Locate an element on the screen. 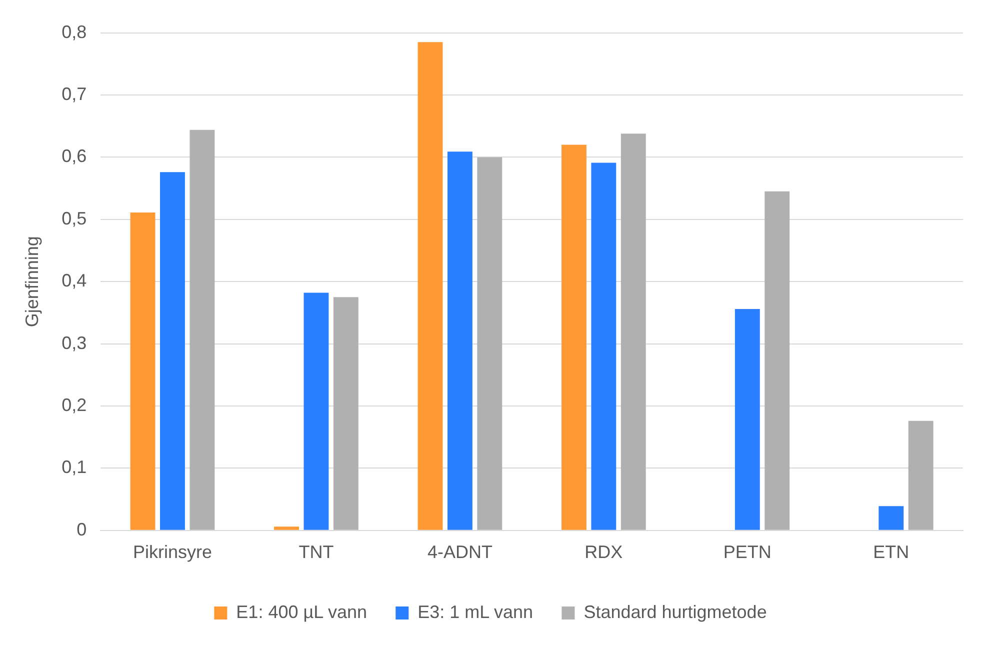  x-tick-label: 4-ADNT is located at coordinates (459, 552).